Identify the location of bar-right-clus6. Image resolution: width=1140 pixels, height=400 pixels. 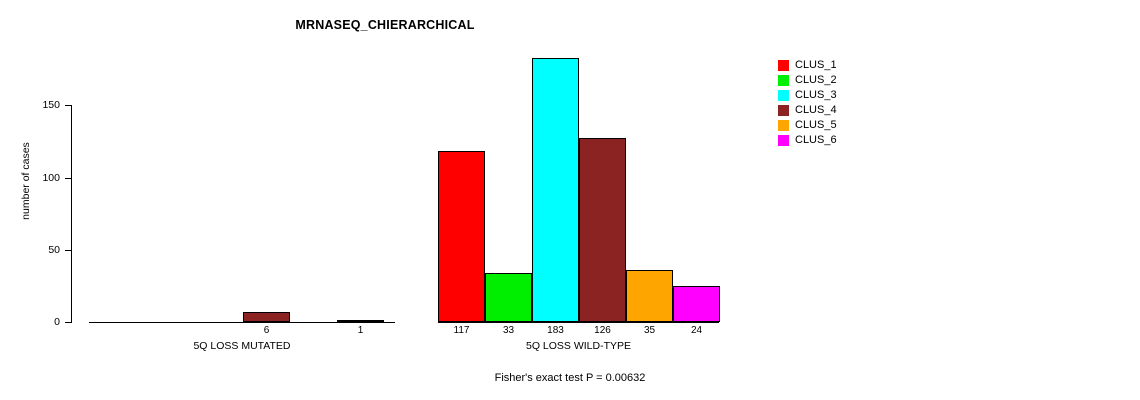
(696, 304).